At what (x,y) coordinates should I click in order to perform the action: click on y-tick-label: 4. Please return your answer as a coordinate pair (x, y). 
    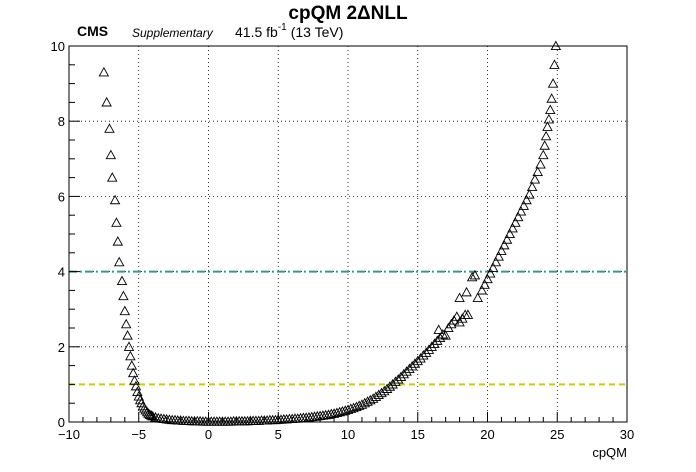
    Looking at the image, I should click on (61, 272).